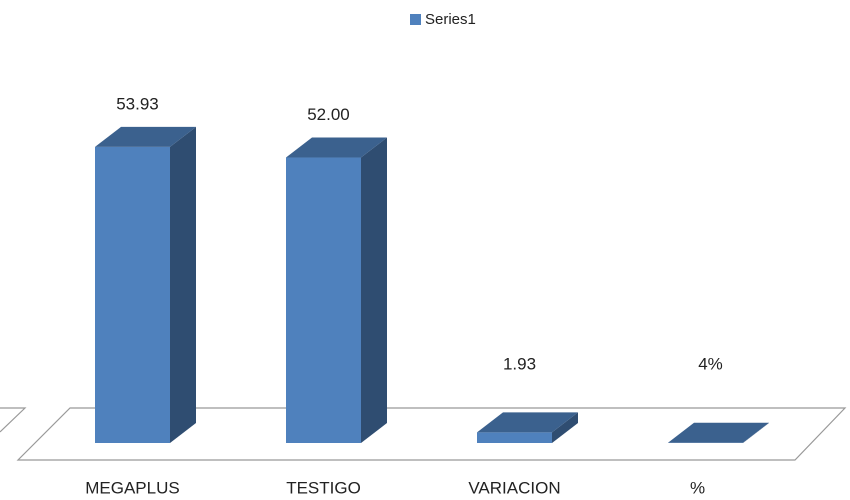 This screenshot has height=500, width=850. I want to click on data-label: 1.93, so click(519, 363).